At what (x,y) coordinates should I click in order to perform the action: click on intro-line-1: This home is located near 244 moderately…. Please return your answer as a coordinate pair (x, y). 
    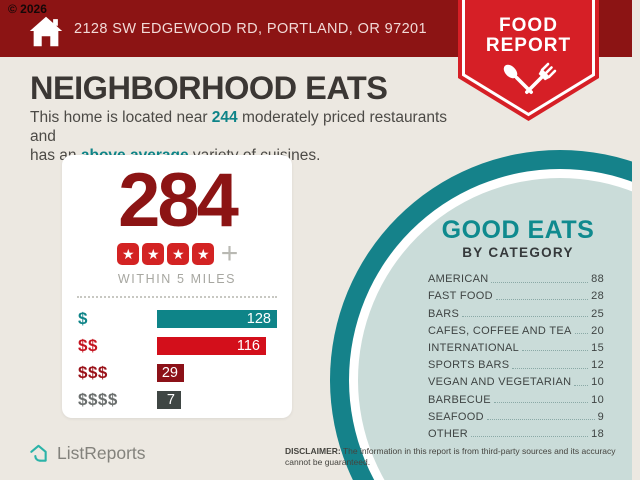
    Looking at the image, I should click on (250, 127).